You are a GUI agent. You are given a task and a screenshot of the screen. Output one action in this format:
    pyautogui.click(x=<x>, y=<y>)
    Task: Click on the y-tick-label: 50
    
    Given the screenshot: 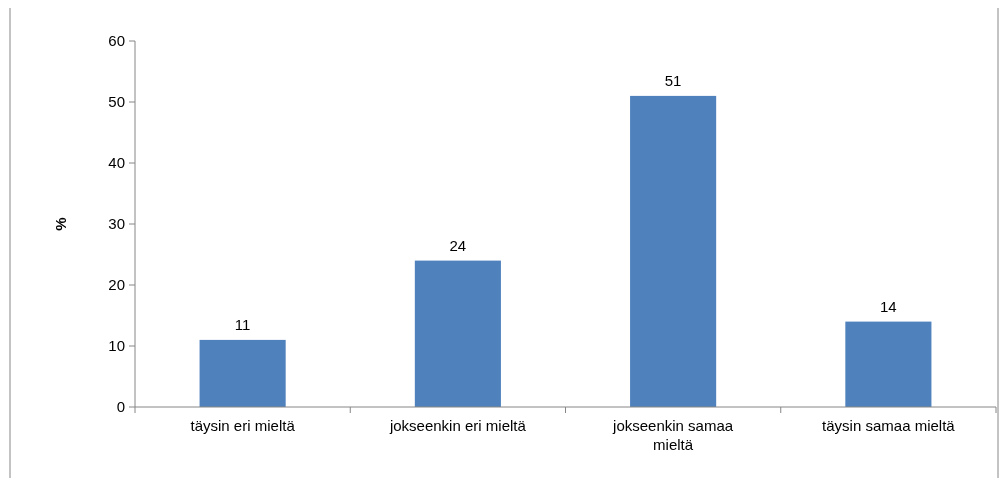 What is the action you would take?
    pyautogui.click(x=116, y=102)
    